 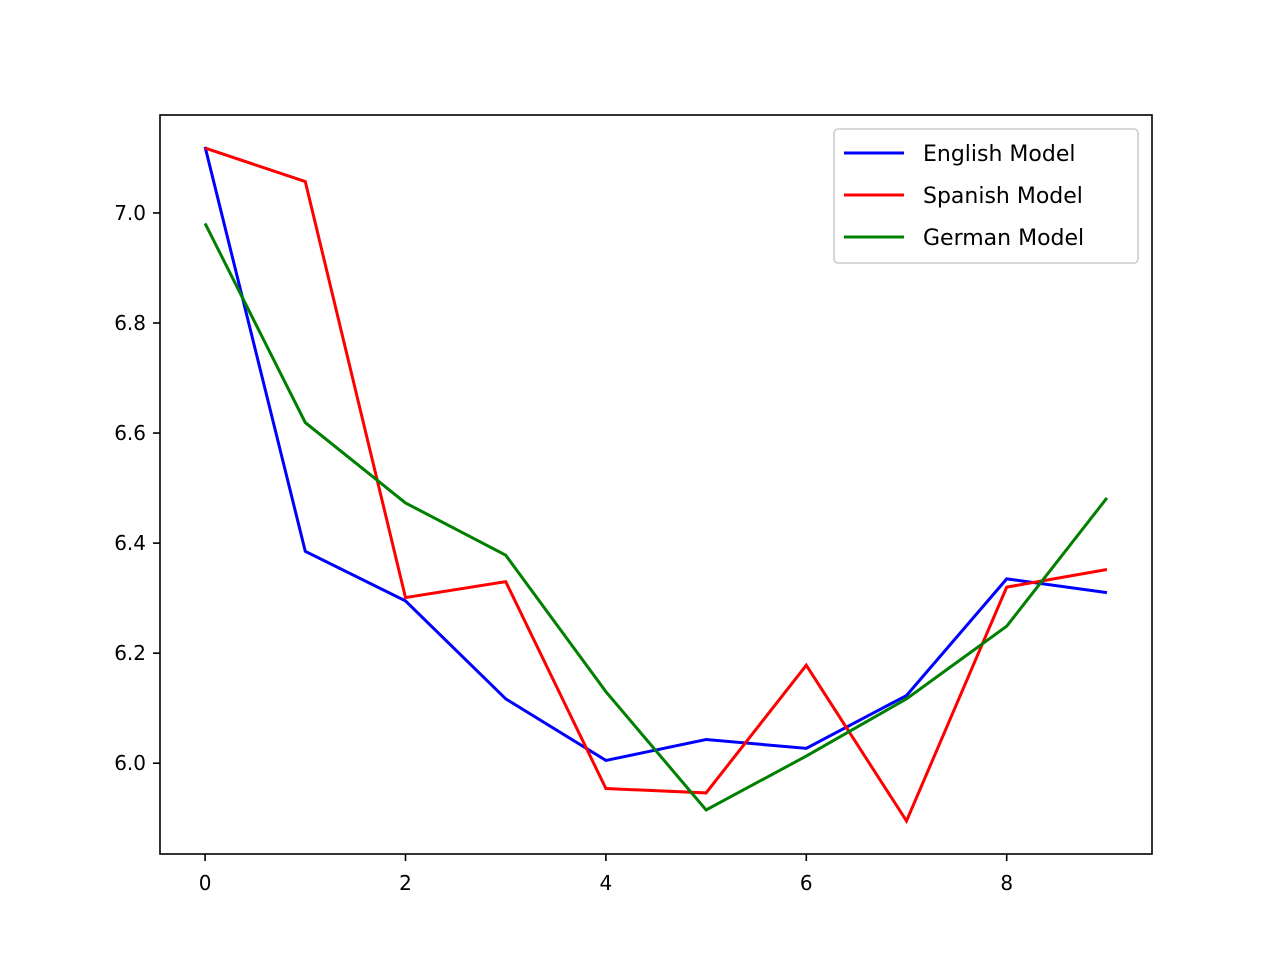 What do you see at coordinates (1003, 238) in the screenshot?
I see `legend-label-2: German Model` at bounding box center [1003, 238].